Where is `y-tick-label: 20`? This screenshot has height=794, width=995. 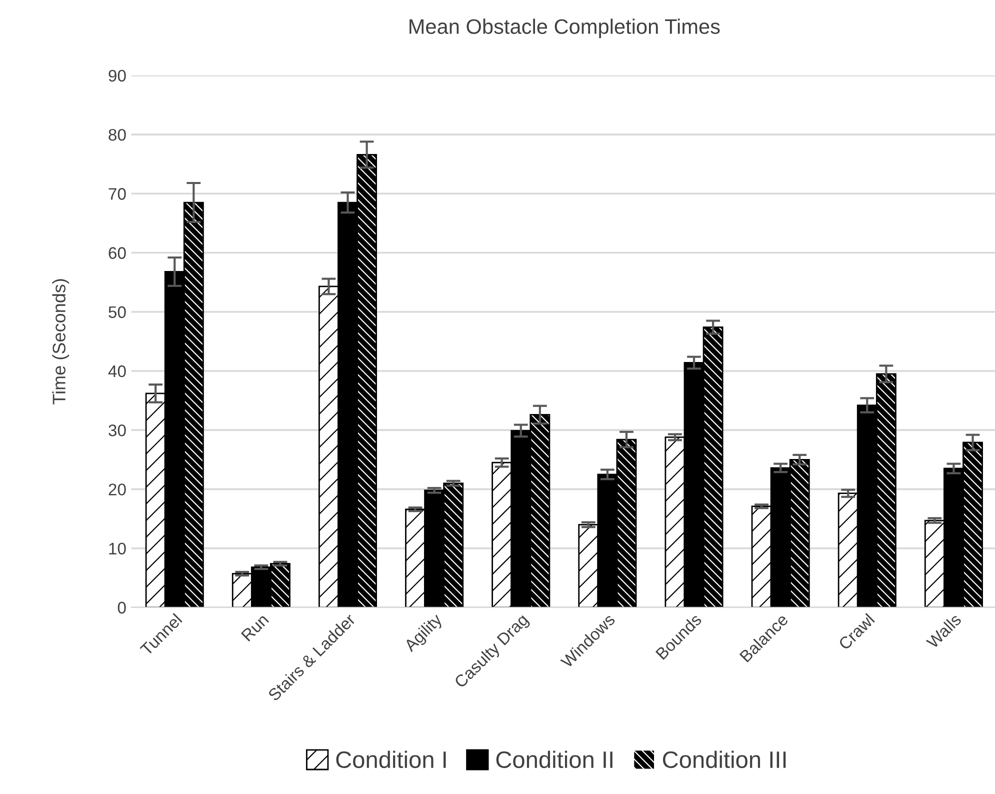 y-tick-label: 20 is located at coordinates (117, 490).